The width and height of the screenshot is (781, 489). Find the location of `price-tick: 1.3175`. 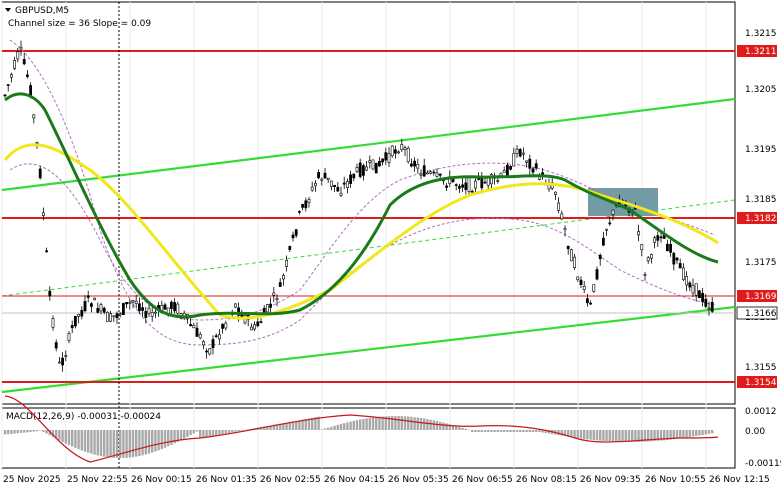

price-tick: 1.3175 is located at coordinates (761, 263).